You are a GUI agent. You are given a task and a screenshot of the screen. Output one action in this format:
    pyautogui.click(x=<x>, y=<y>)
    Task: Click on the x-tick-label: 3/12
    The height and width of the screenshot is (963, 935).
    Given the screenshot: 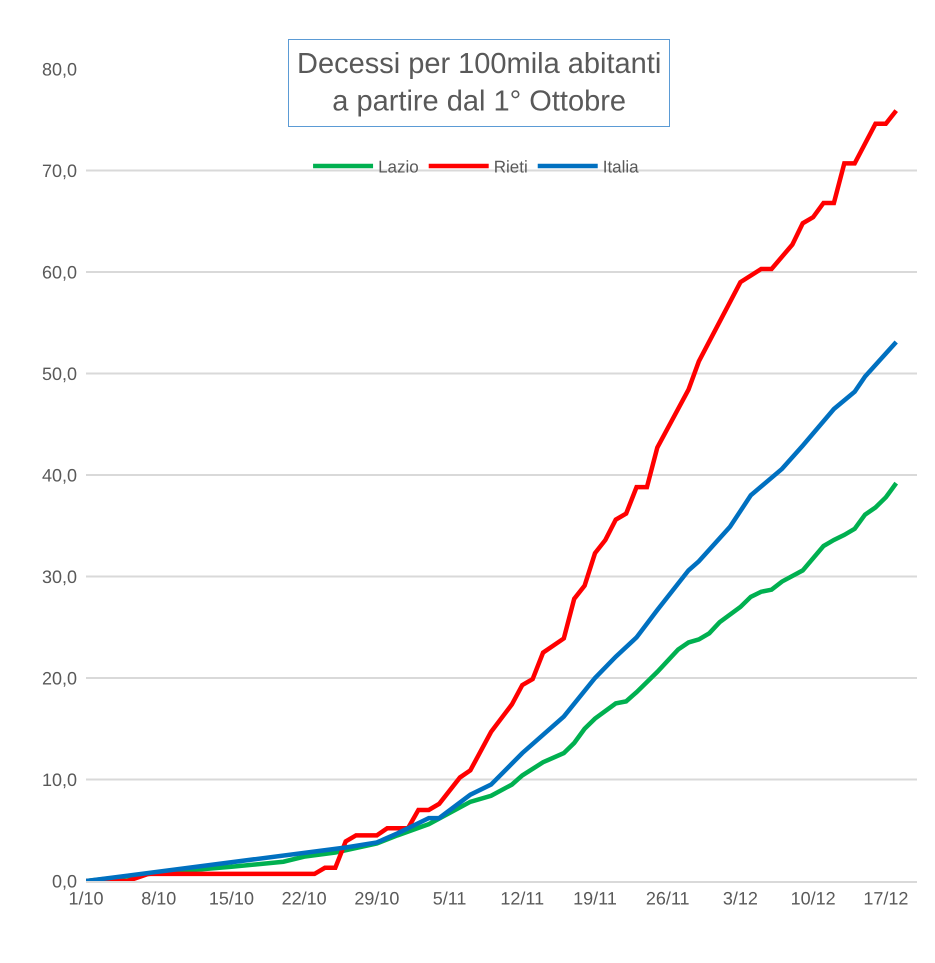 What is the action you would take?
    pyautogui.click(x=740, y=898)
    